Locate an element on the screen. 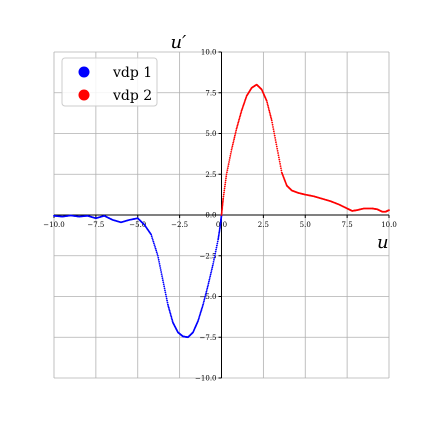  y-tick-label: −10.0 is located at coordinates (205, 379).